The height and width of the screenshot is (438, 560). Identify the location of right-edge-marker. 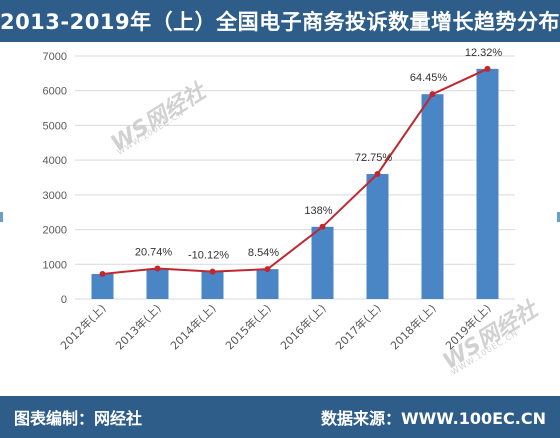
(558, 217).